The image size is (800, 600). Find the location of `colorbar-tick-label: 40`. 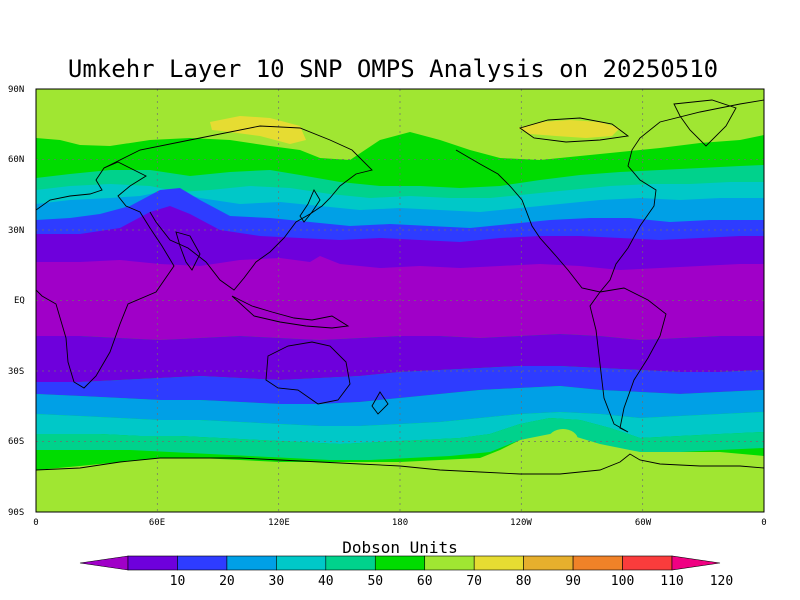

colorbar-tick-label: 40 is located at coordinates (326, 581).